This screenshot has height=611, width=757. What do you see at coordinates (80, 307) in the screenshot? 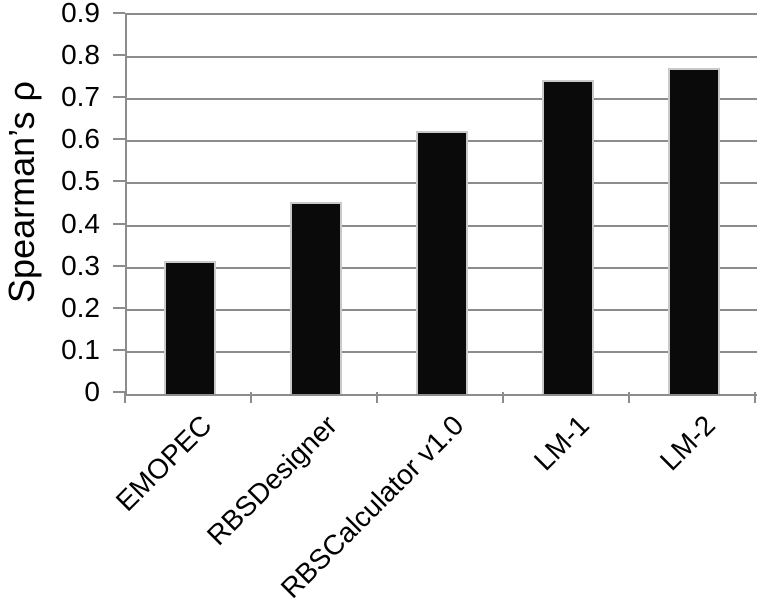
I see `y-tick-label-0.2: 0.2` at bounding box center [80, 307].